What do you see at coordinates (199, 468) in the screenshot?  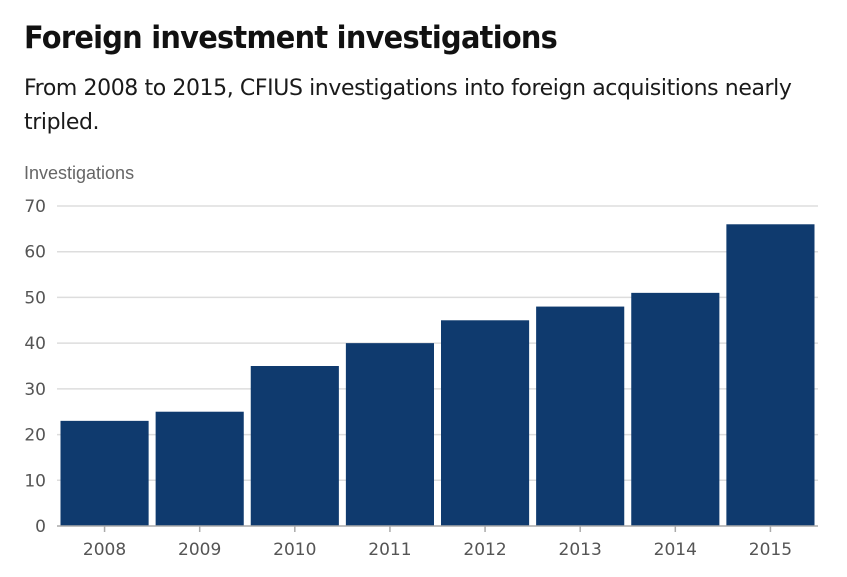 I see `bar-2009` at bounding box center [199, 468].